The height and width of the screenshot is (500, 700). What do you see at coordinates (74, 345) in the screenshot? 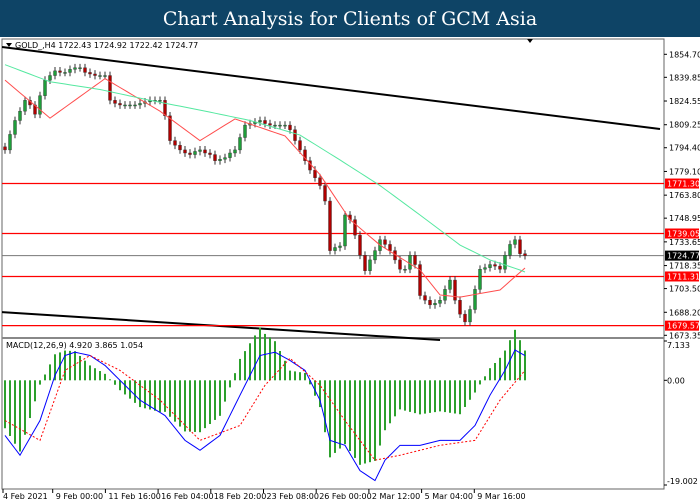
I see `macd-label: MACD(12,26,9) 4.920 3.865 1.054` at bounding box center [74, 345].